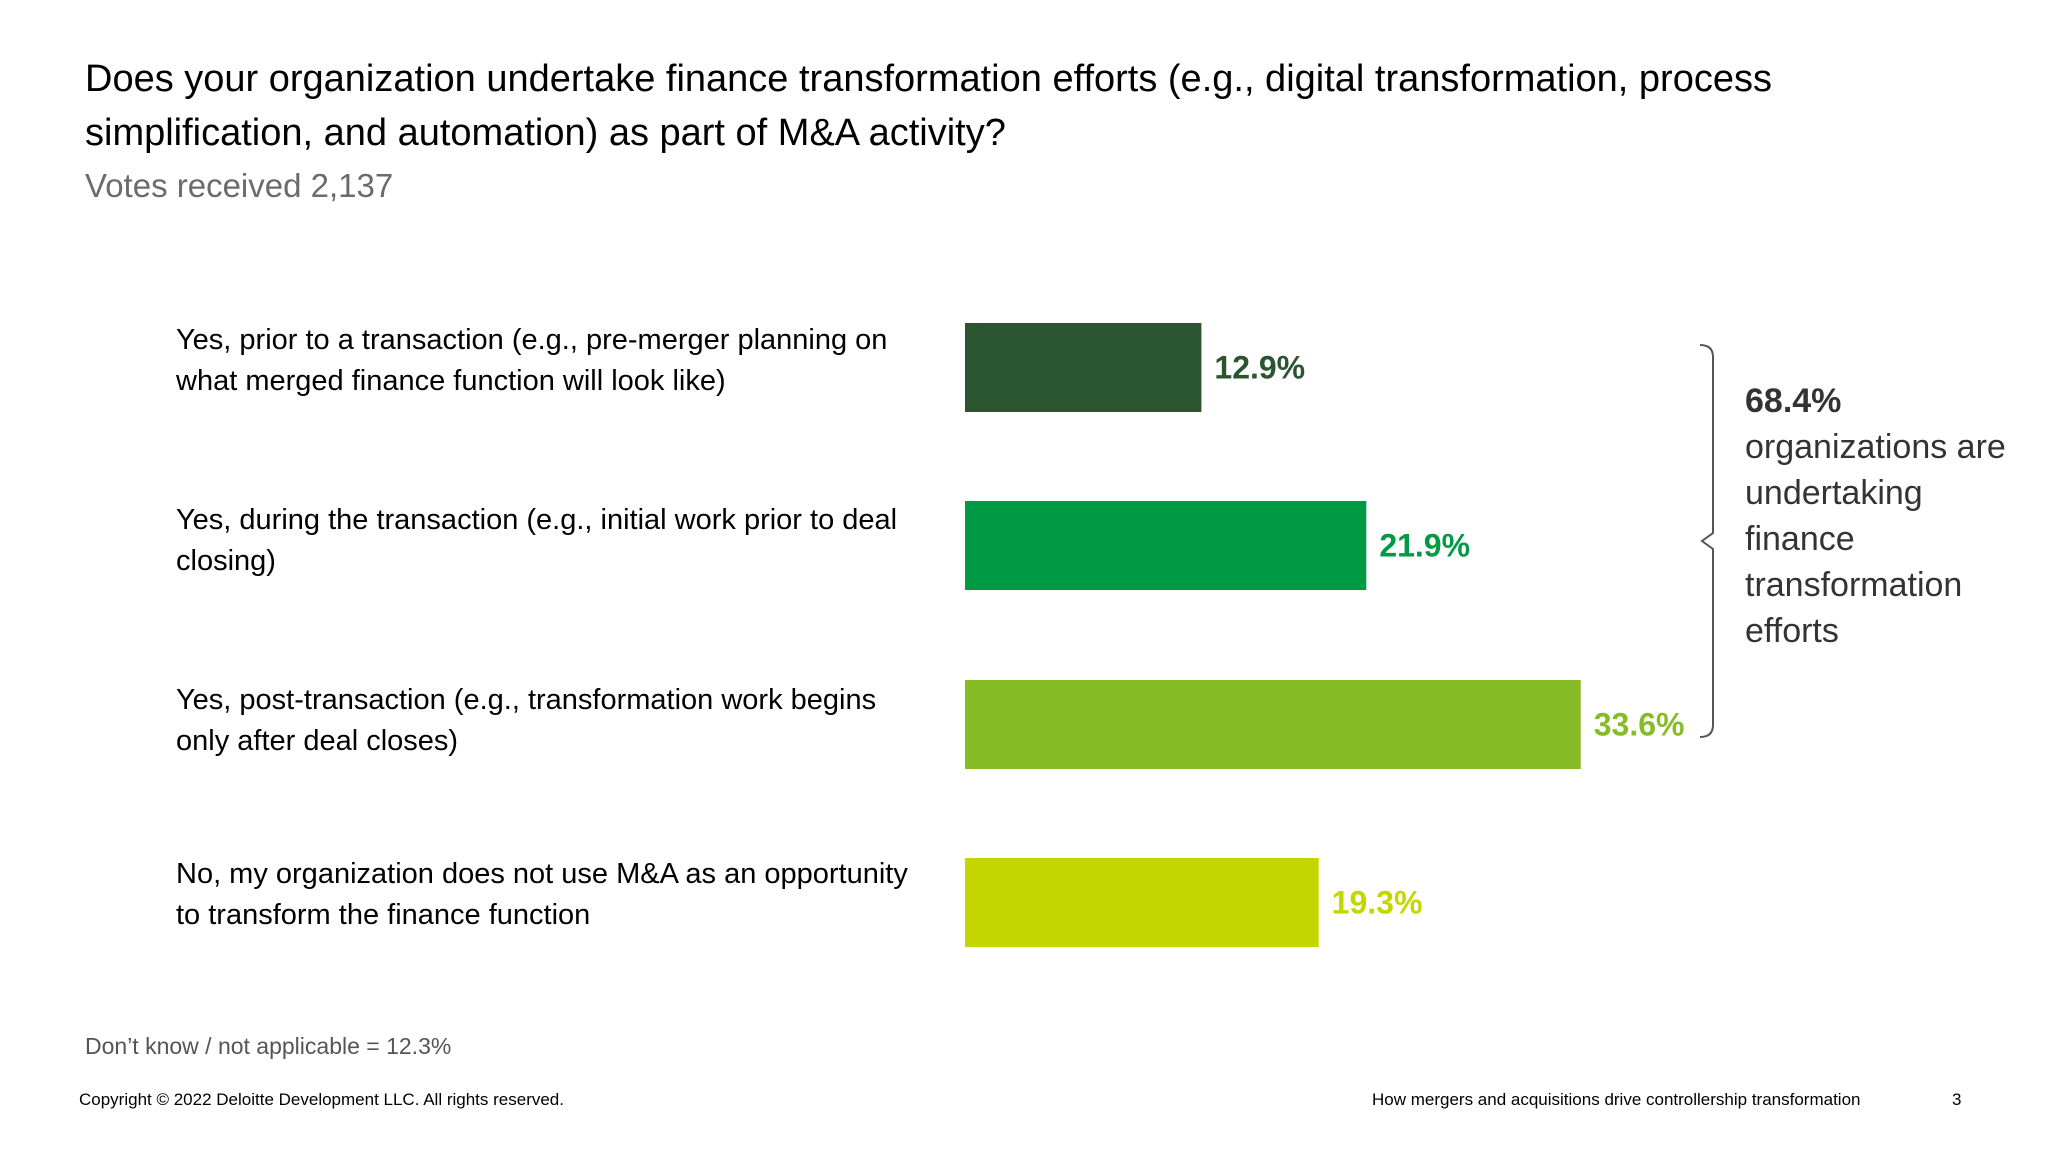  Describe the element at coordinates (1377, 903) in the screenshot. I see `value-label-3: 19.3%` at that location.